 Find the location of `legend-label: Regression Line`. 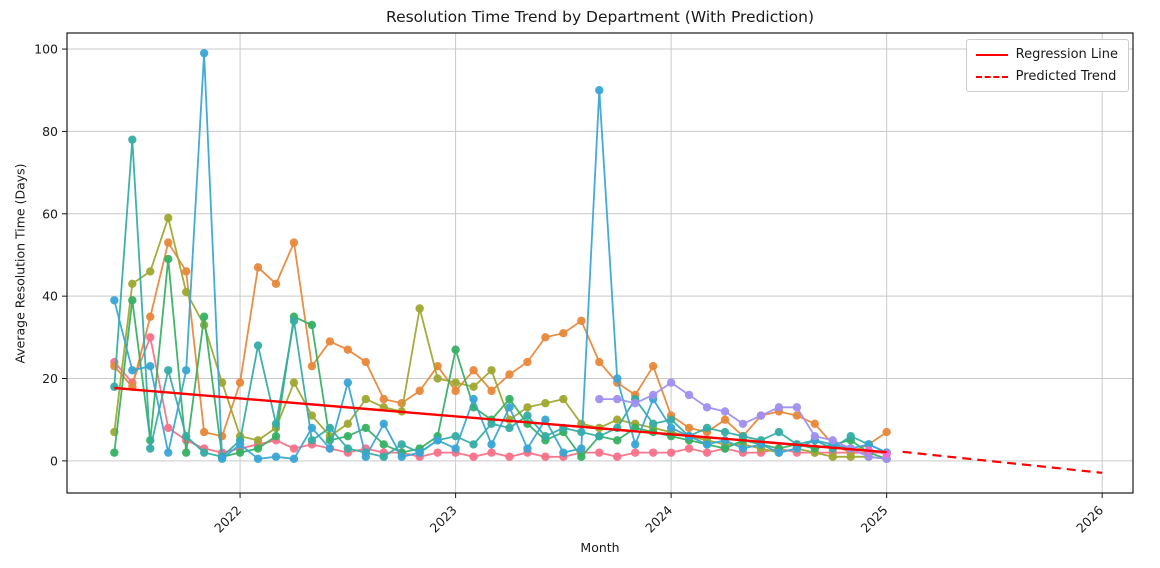

legend-label: Regression Line is located at coordinates (1066, 54).